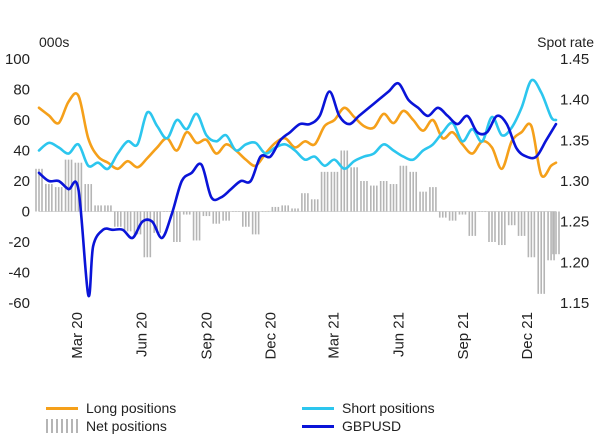 Image resolution: width=602 pixels, height=438 pixels. What do you see at coordinates (62, 408) in the screenshot?
I see `legend-swatch-long-positions` at bounding box center [62, 408].